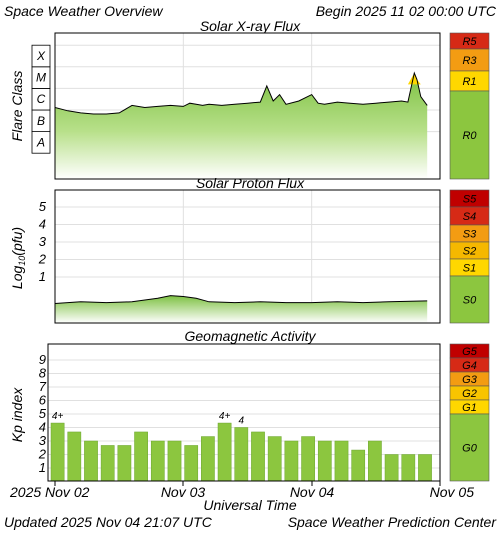 The image size is (500, 533). Describe the element at coordinates (241, 126) in the screenshot. I see `xray-flux-fill` at that location.